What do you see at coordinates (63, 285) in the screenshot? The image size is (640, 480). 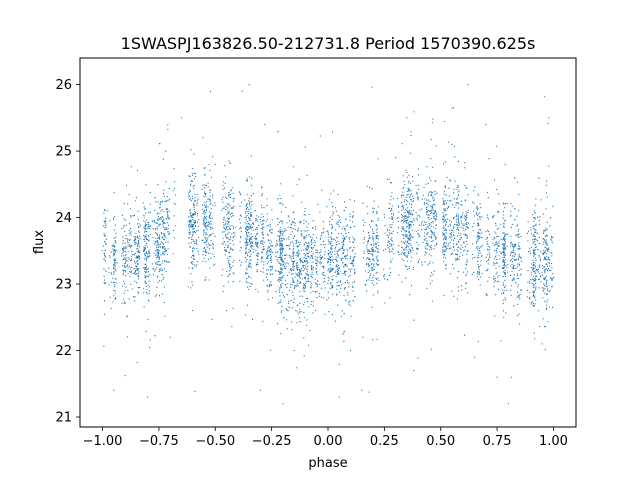 I see `y-tick-label: 23` at bounding box center [63, 285].